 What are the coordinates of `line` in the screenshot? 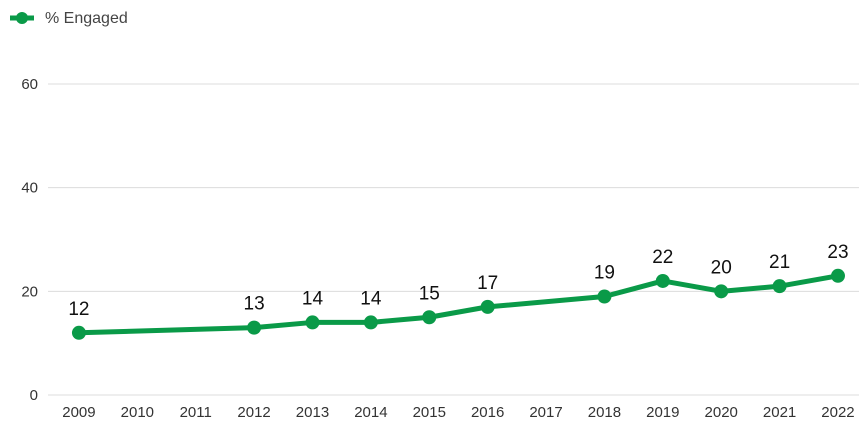 It's located at (458, 304).